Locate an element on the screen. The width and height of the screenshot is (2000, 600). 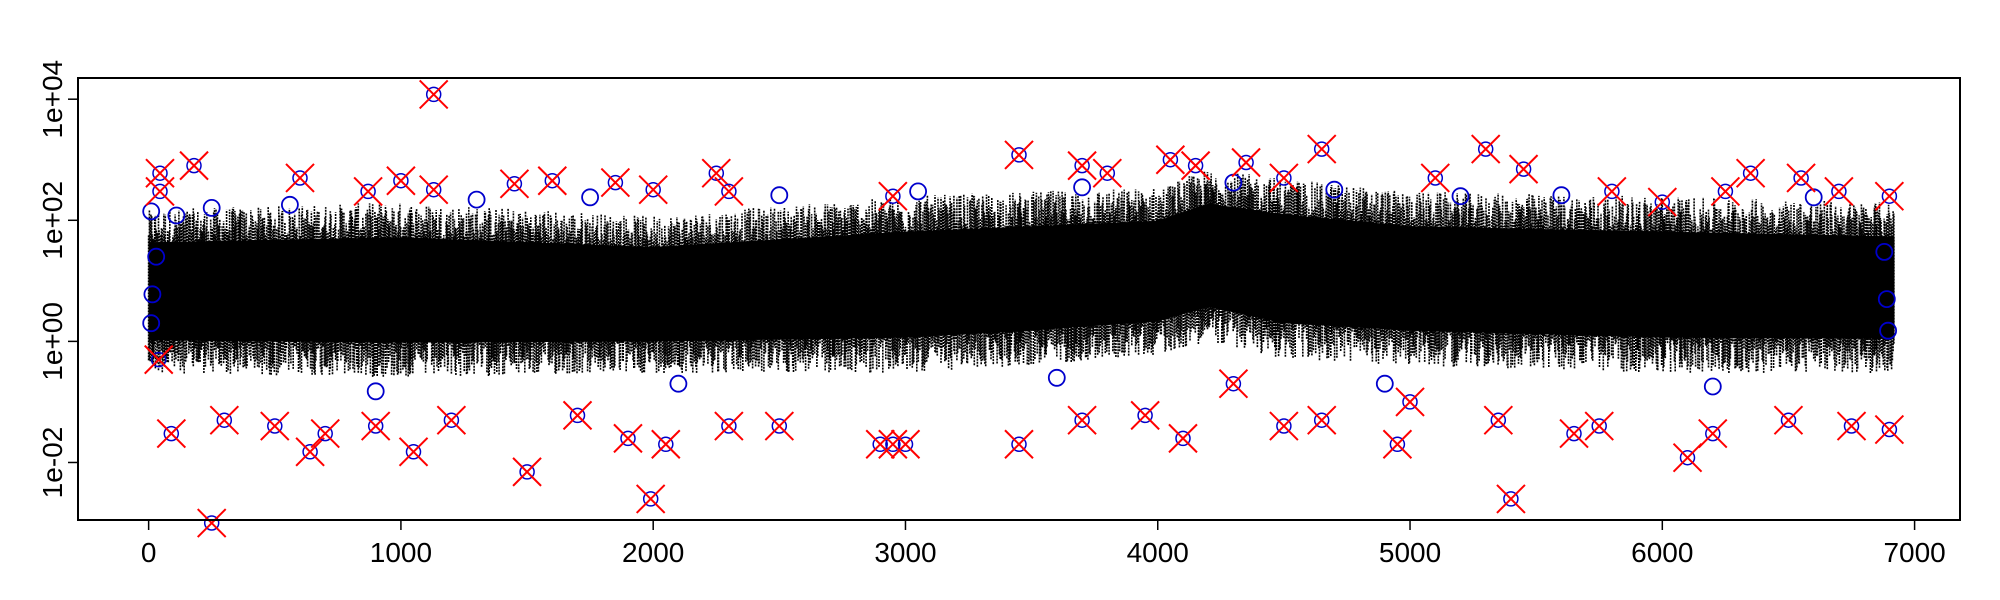
x-tick-label: 6000 is located at coordinates (1662, 552).